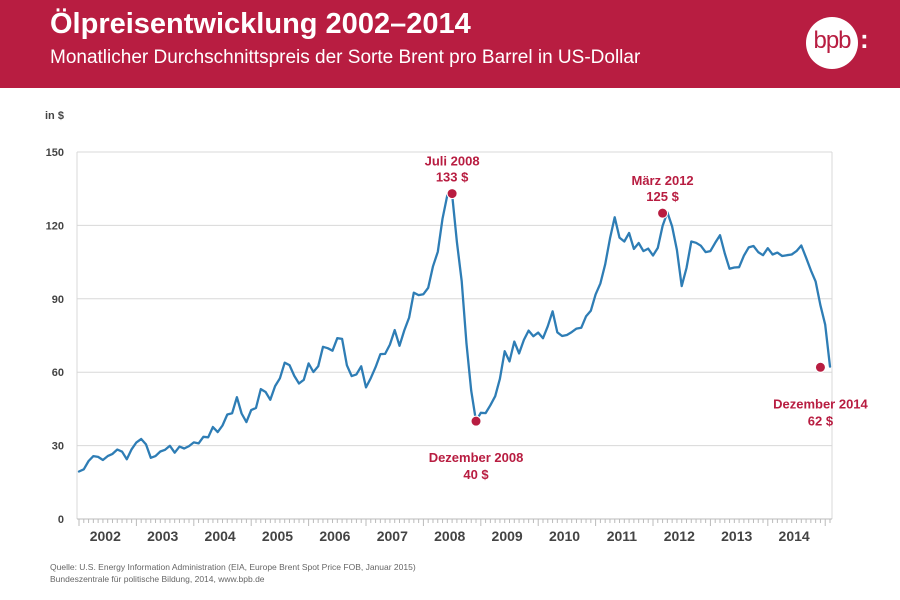 The height and width of the screenshot is (600, 900). What do you see at coordinates (277, 536) in the screenshot?
I see `x-tick-label: 2005` at bounding box center [277, 536].